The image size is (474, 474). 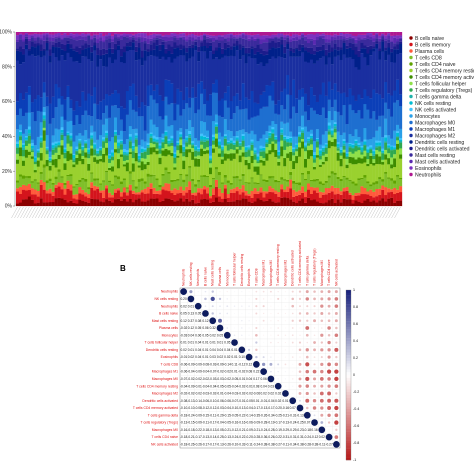 I want to click on correlation-value: -0.20, so click(x=248, y=437).